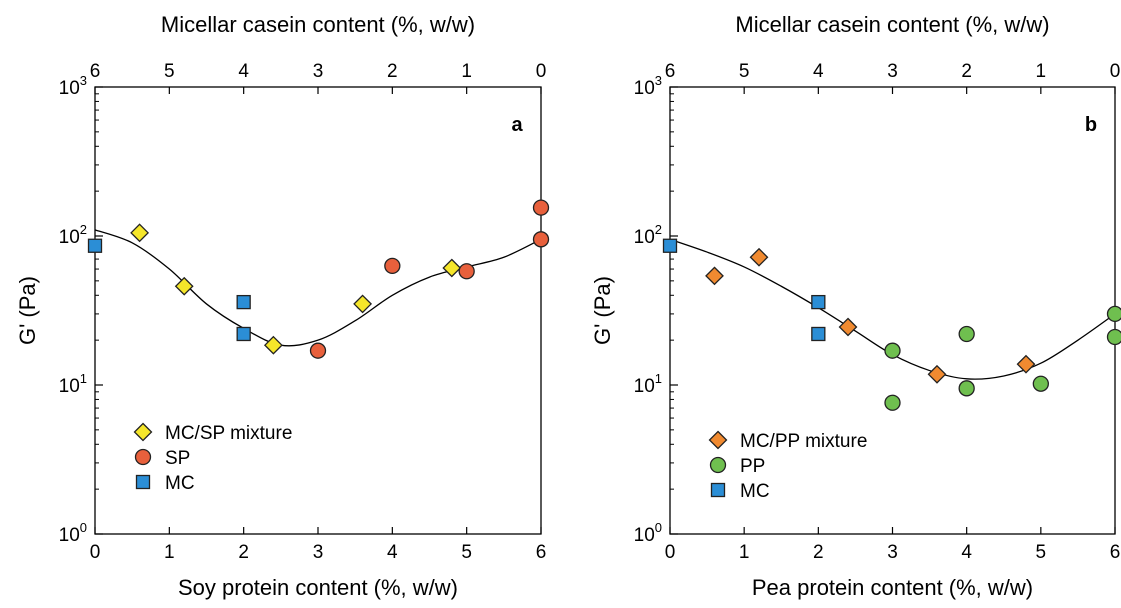 The width and height of the screenshot is (1121, 608). What do you see at coordinates (212, 458) in the screenshot?
I see `legend: MC/SP mixture SP MC` at bounding box center [212, 458].